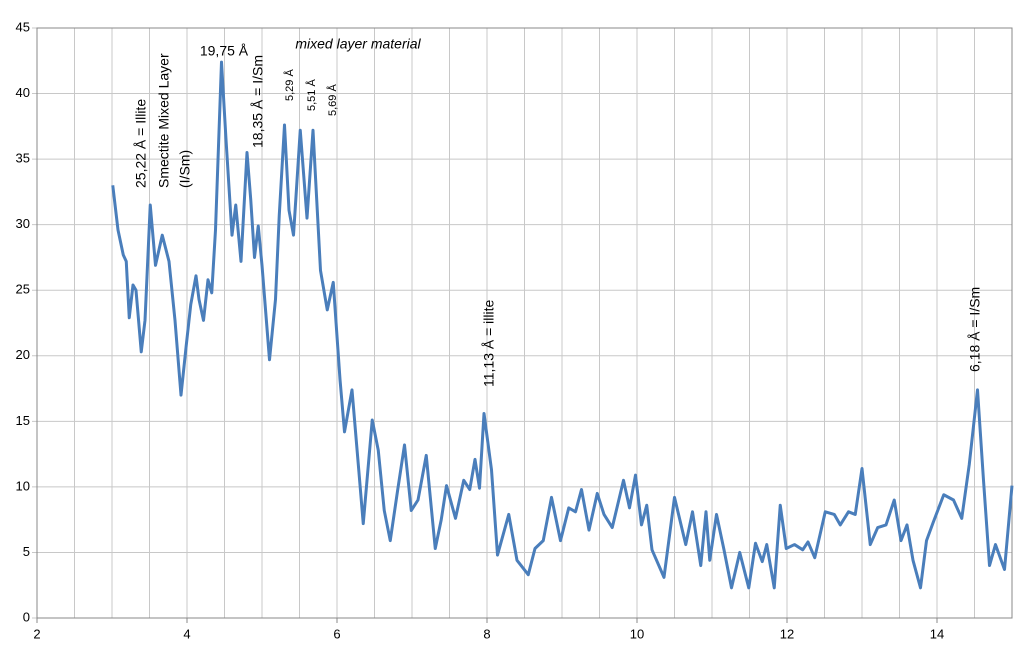 This screenshot has width=1024, height=655. I want to click on y-tick-label: 35, so click(23, 158).